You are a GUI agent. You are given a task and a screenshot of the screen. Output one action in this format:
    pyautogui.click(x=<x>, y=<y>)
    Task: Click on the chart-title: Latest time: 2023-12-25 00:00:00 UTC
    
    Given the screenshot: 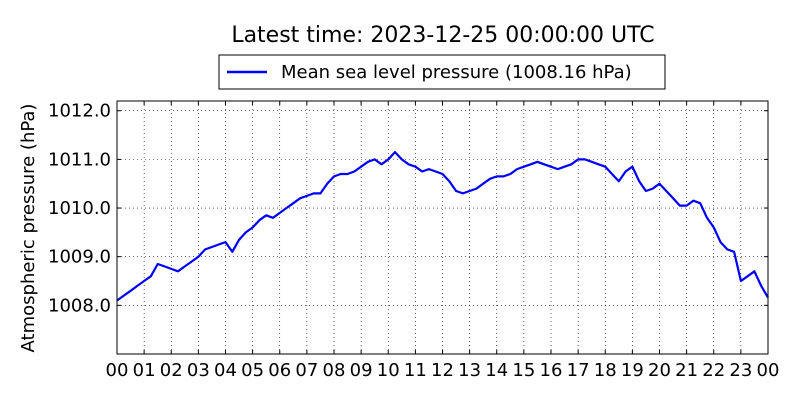 What is the action you would take?
    pyautogui.click(x=442, y=35)
    